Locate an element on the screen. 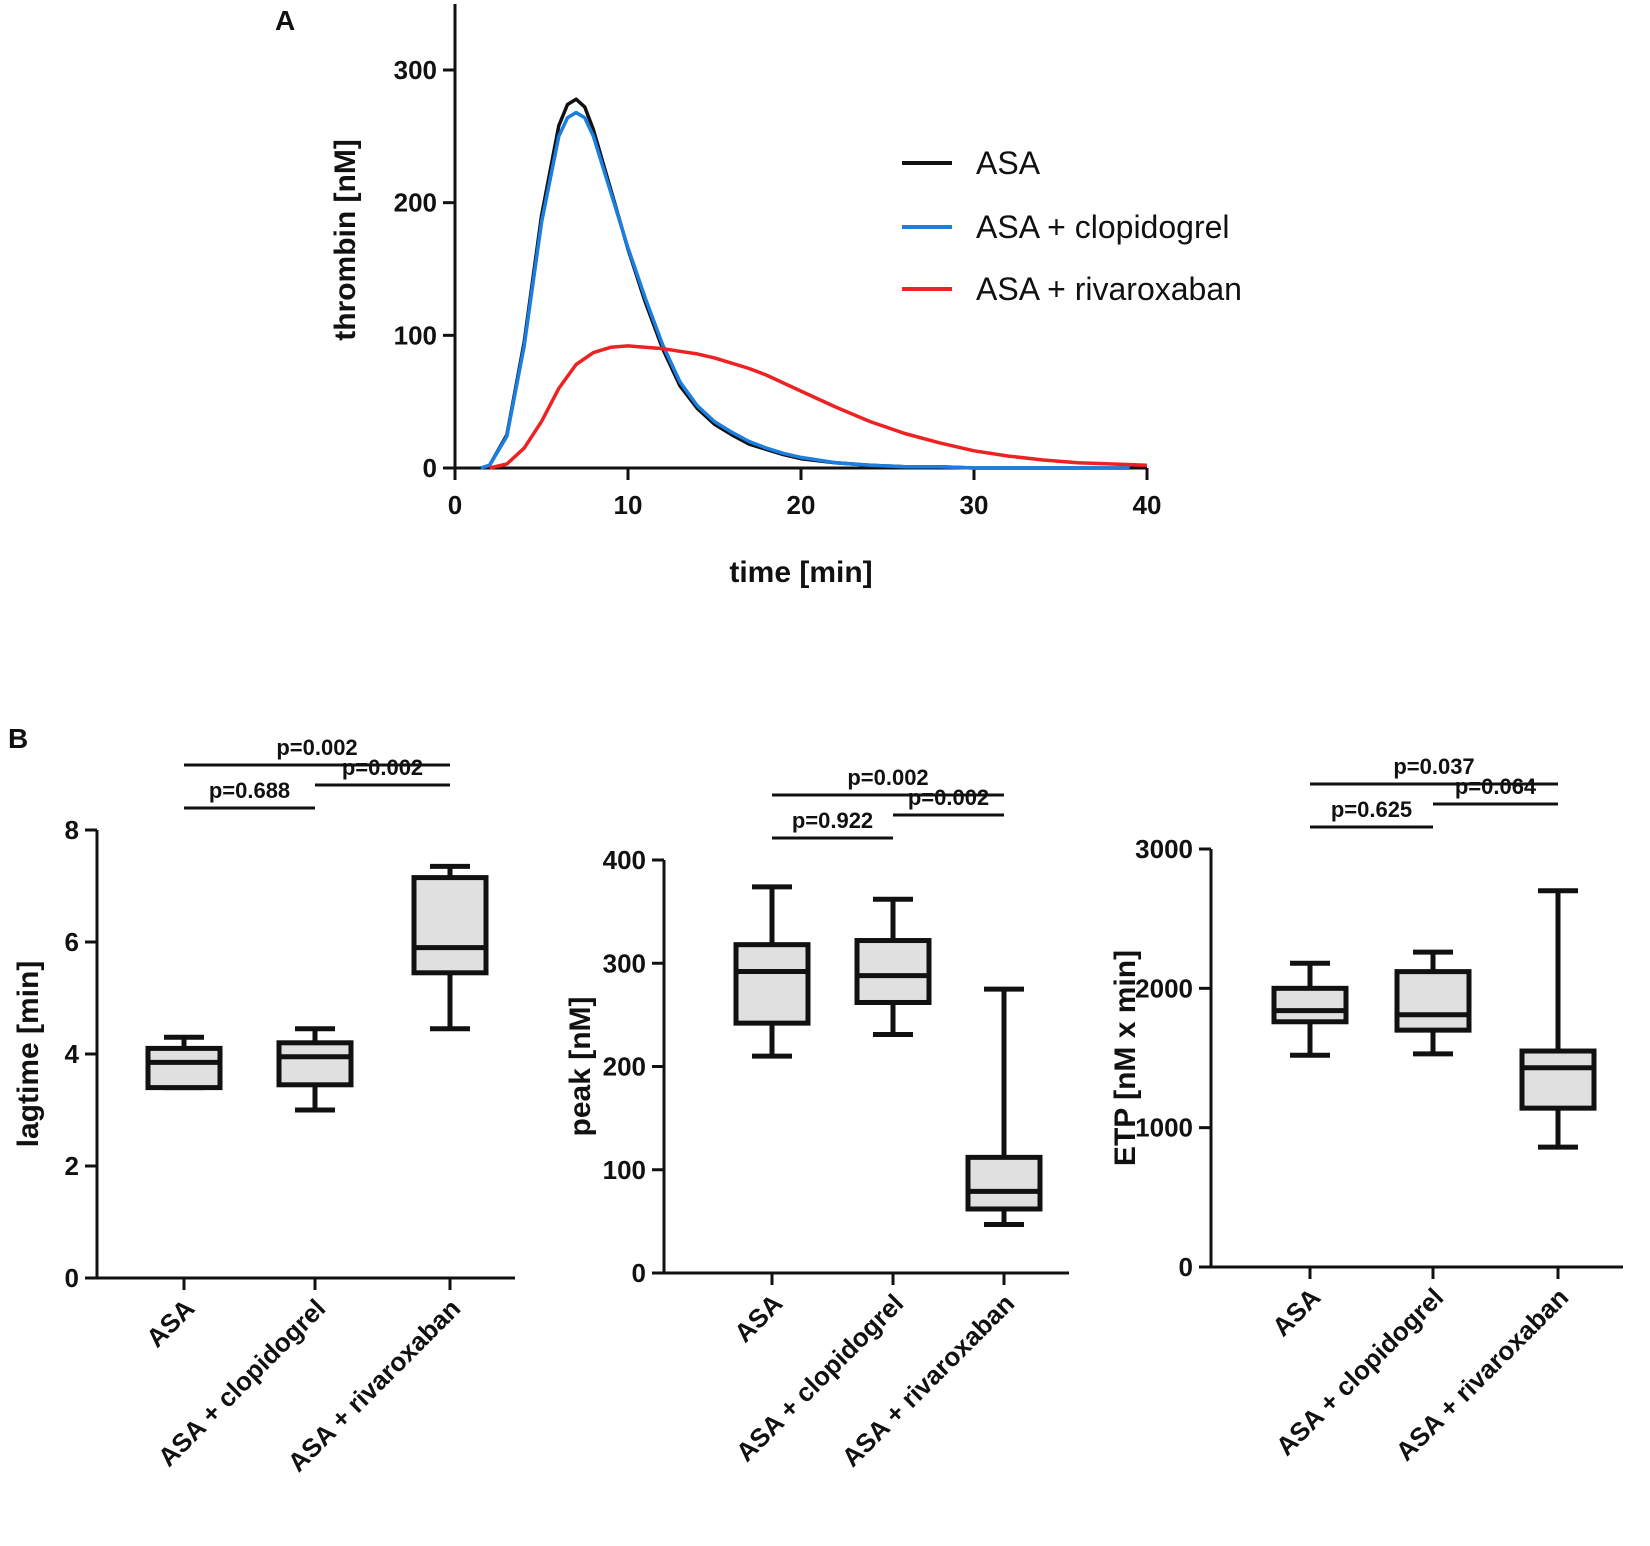 This screenshot has height=1546, width=1650. p-value-label: p=0.688 is located at coordinates (249, 790).